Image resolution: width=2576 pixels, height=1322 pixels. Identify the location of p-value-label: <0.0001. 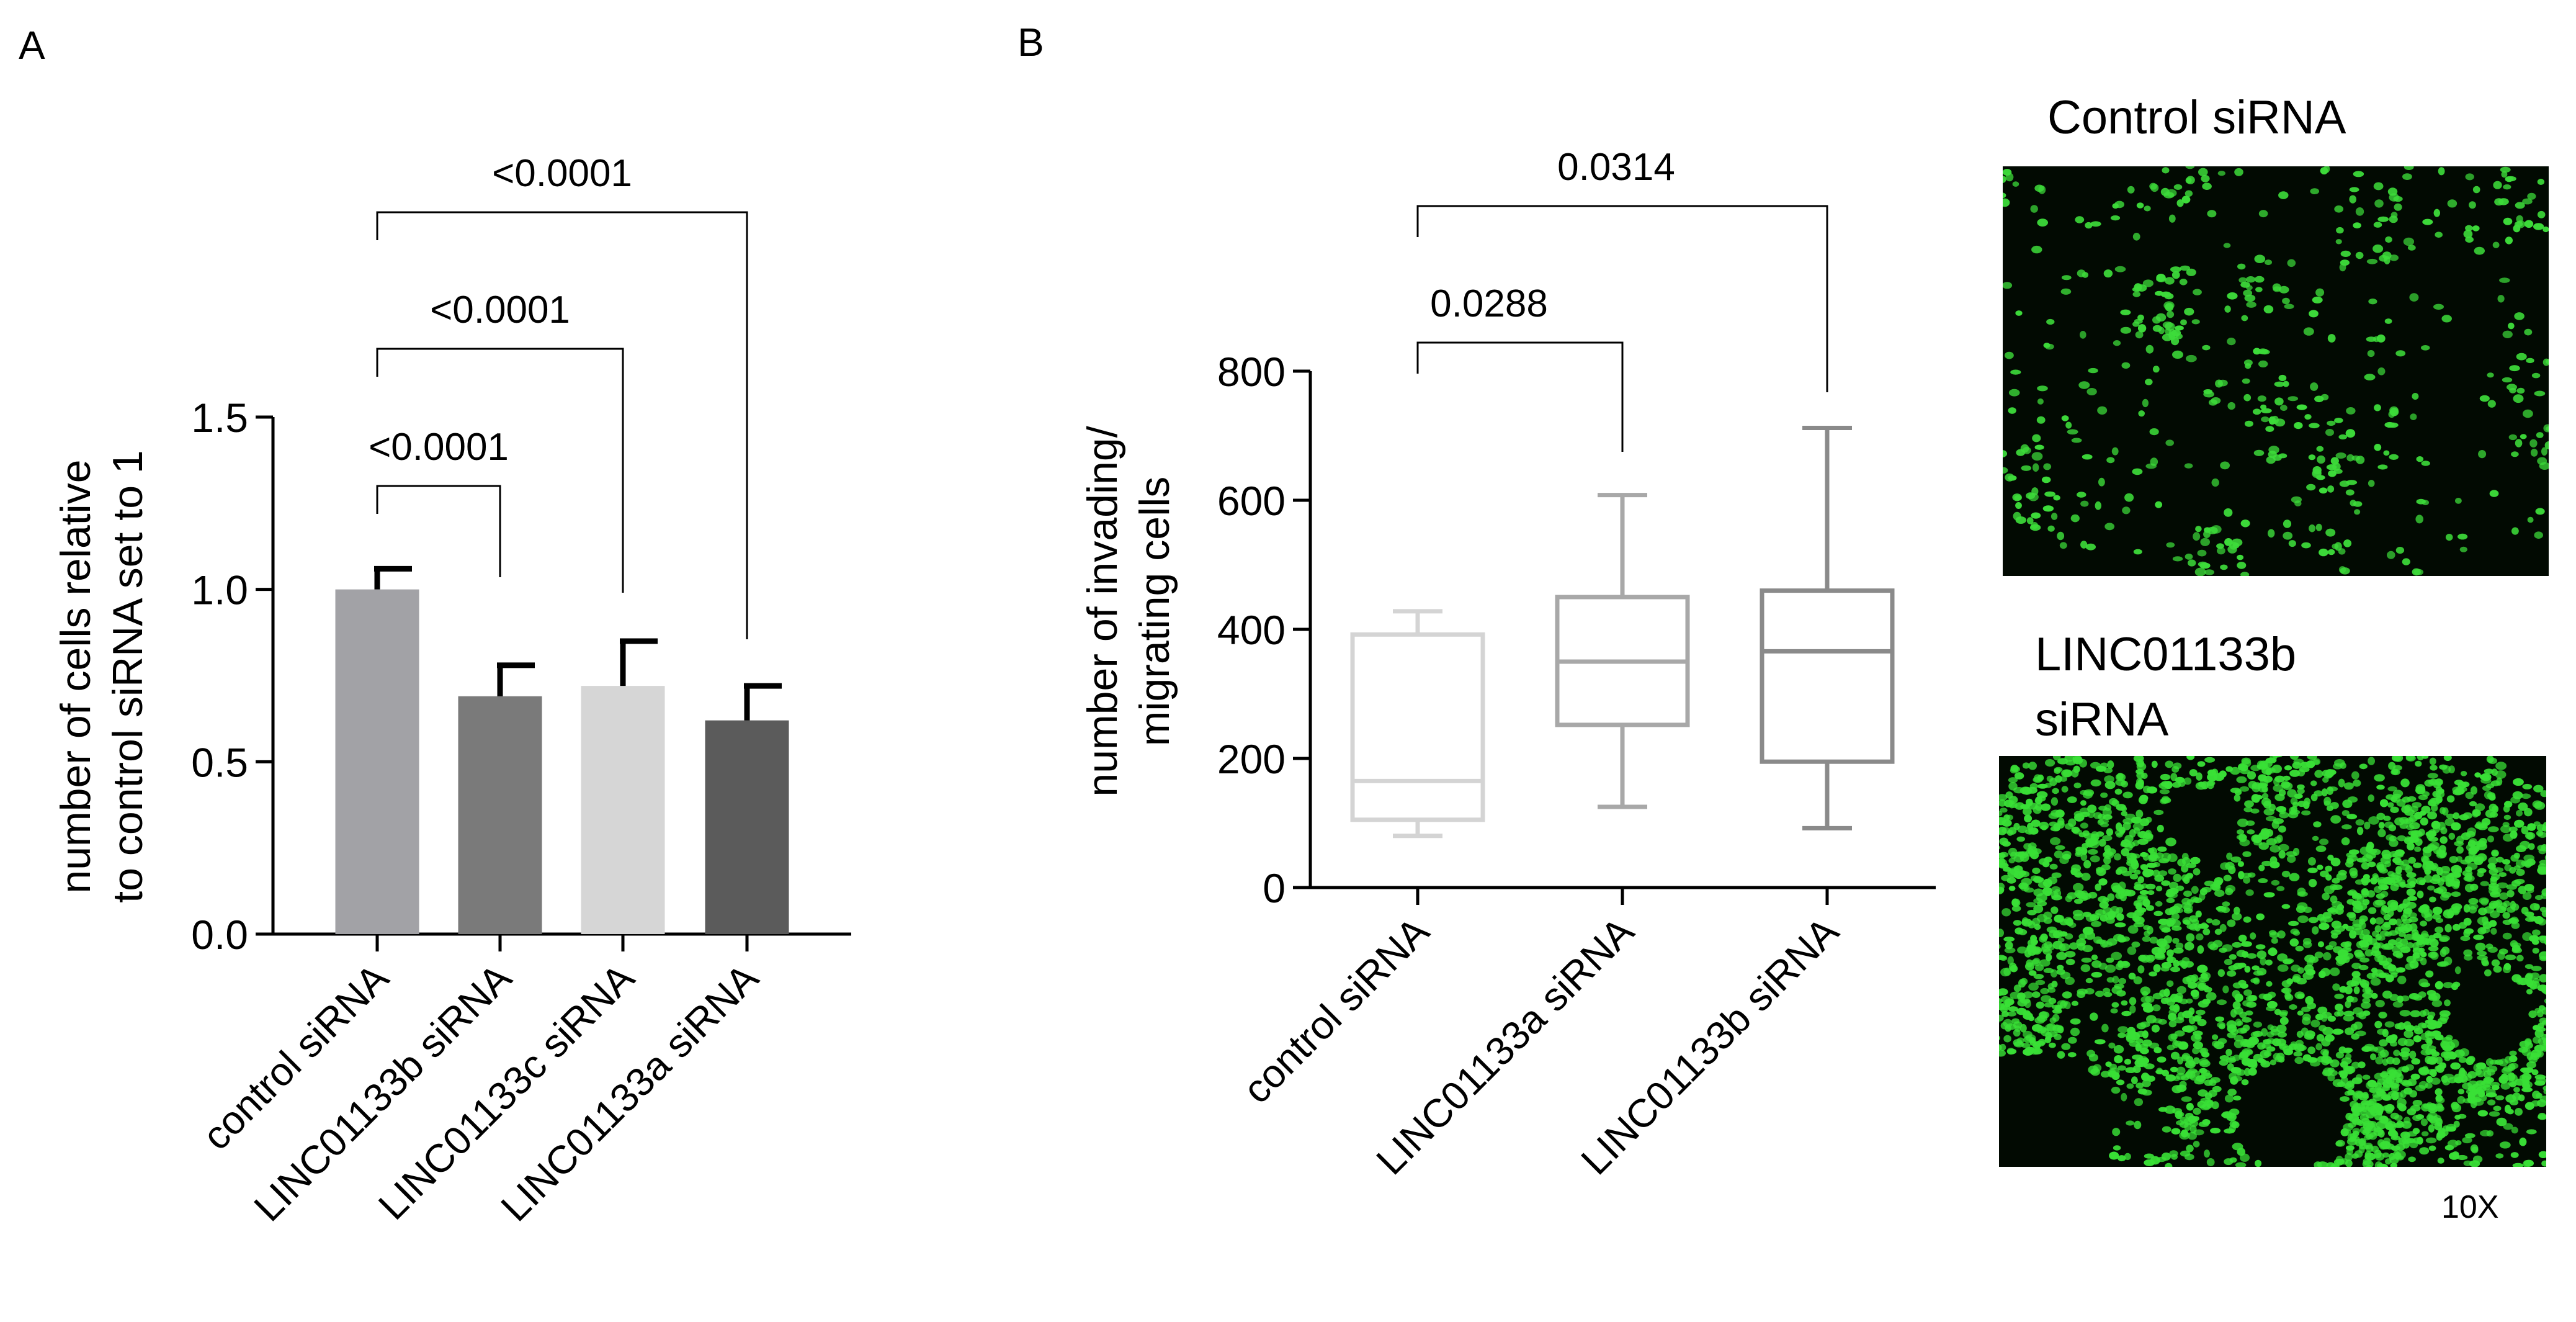
(439, 447).